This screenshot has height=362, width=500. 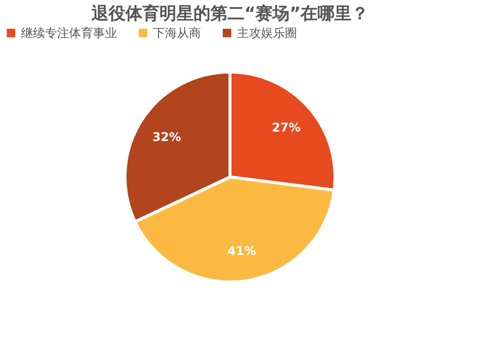 What do you see at coordinates (286, 127) in the screenshot?
I see `data-label: 27%` at bounding box center [286, 127].